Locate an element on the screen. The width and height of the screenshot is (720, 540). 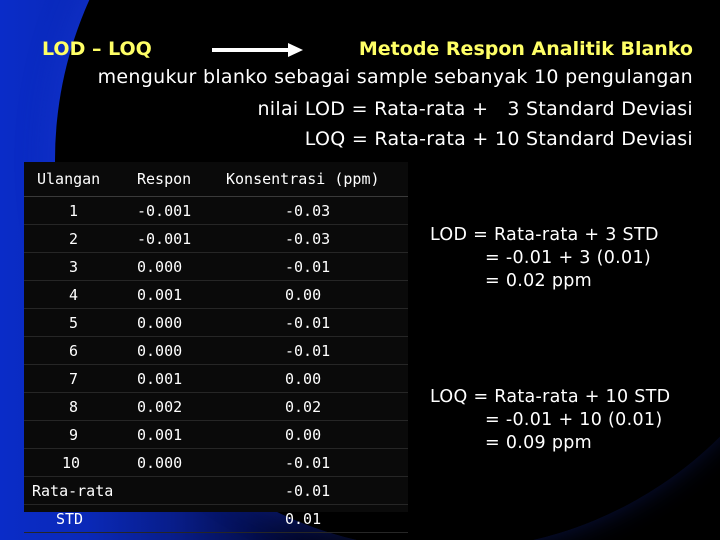
table-header-row: Ulangan Respon Konsentrasi (ppm) is located at coordinates (216, 179).